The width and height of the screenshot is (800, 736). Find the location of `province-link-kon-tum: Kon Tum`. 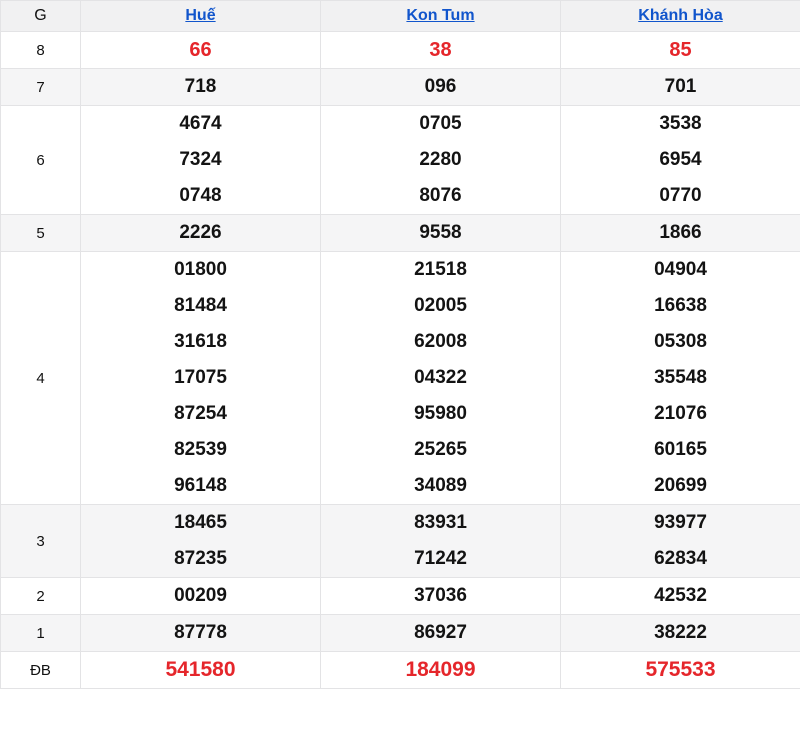

province-link-kon-tum: Kon Tum is located at coordinates (440, 15).